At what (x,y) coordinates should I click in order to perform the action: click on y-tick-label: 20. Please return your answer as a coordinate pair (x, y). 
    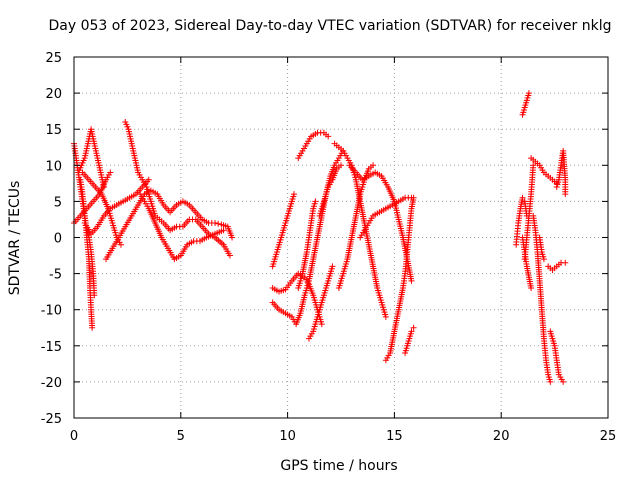
    Looking at the image, I should click on (53, 94).